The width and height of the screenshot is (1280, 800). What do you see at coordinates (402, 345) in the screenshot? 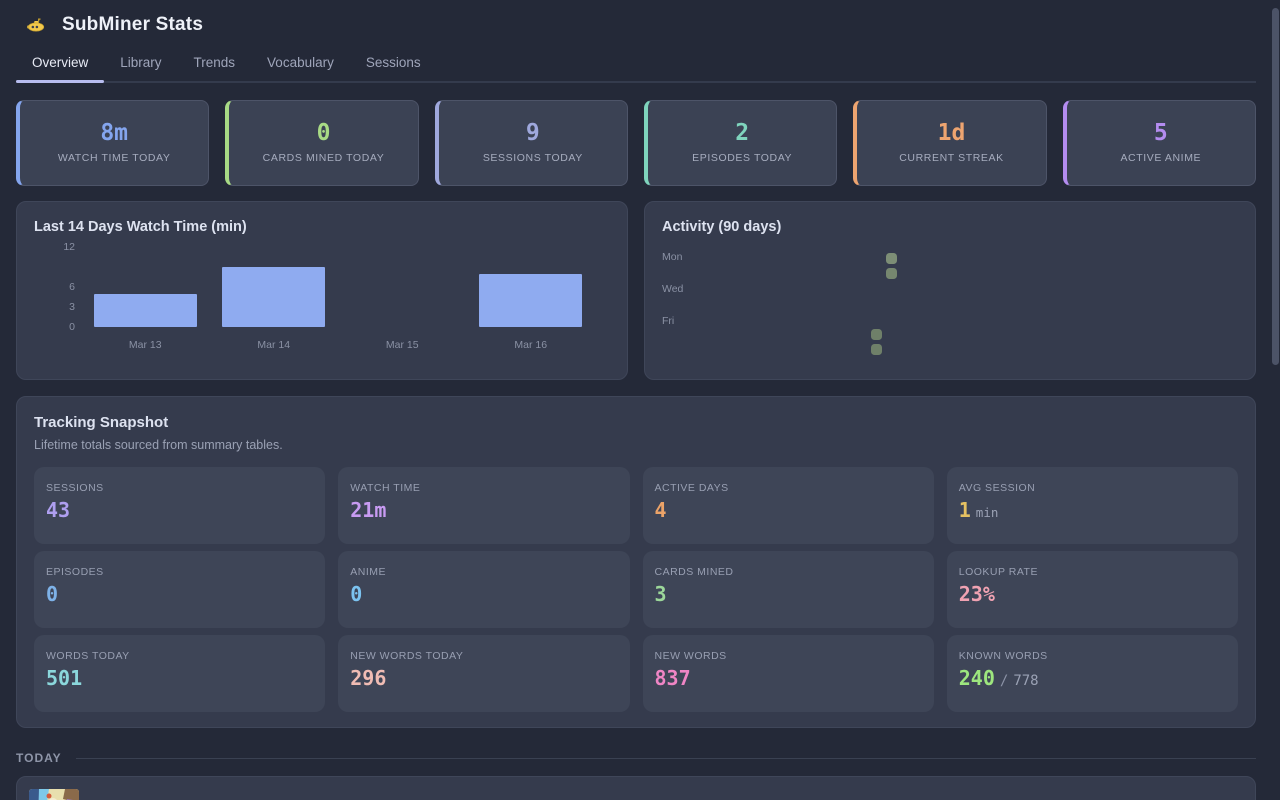
I see `chart-x-label: Mar 15` at bounding box center [402, 345].